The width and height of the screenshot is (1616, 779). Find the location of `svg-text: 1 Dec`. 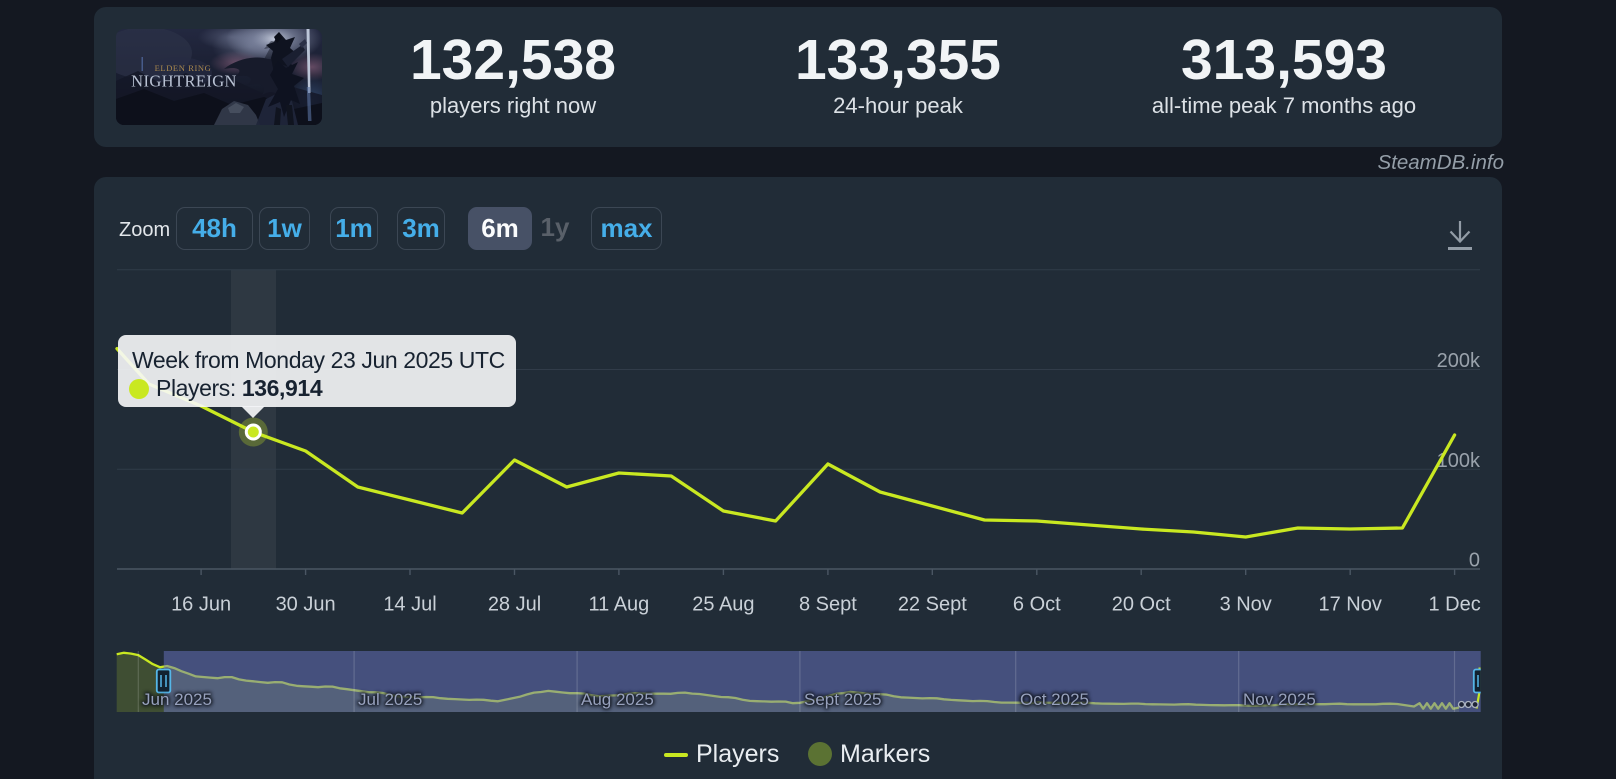

svg-text: 1 Dec is located at coordinates (1454, 605).